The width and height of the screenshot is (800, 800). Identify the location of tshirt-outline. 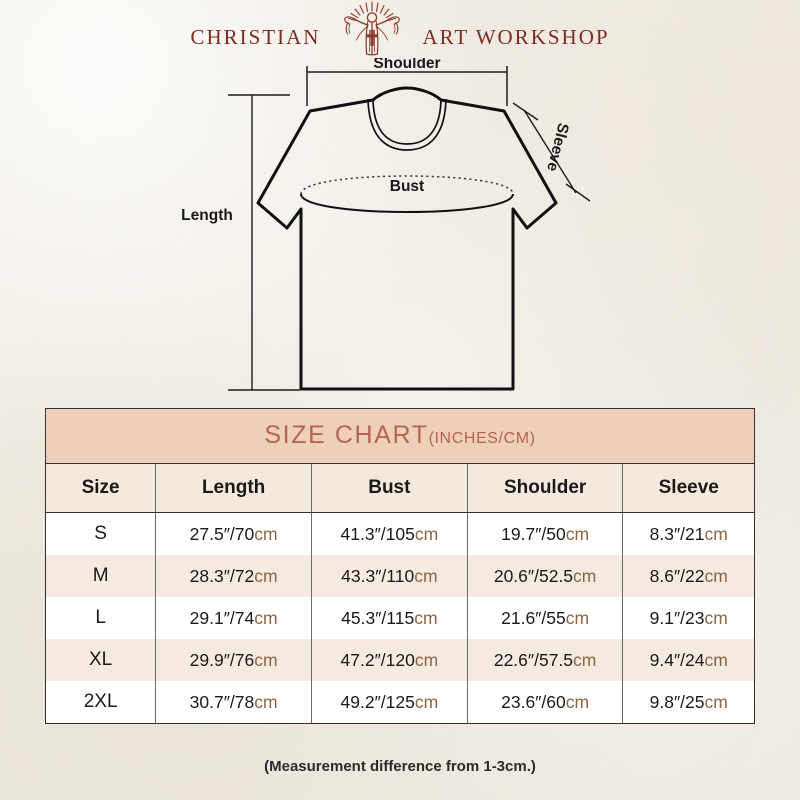
(407, 238).